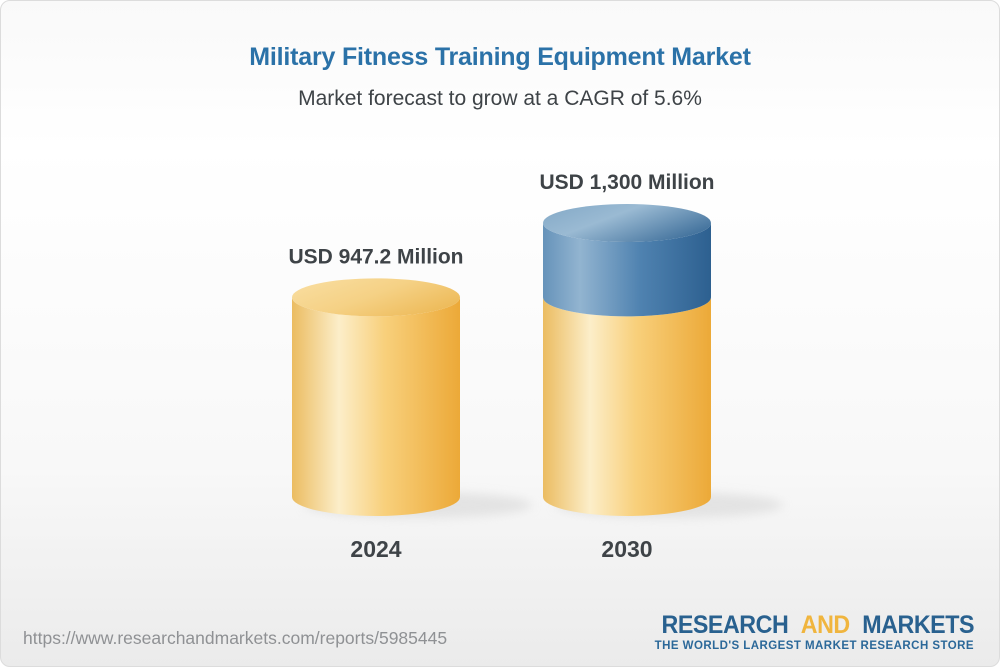 The image size is (1000, 667). Describe the element at coordinates (918, 624) in the screenshot. I see `logo-word-markets: MARKETS` at that location.